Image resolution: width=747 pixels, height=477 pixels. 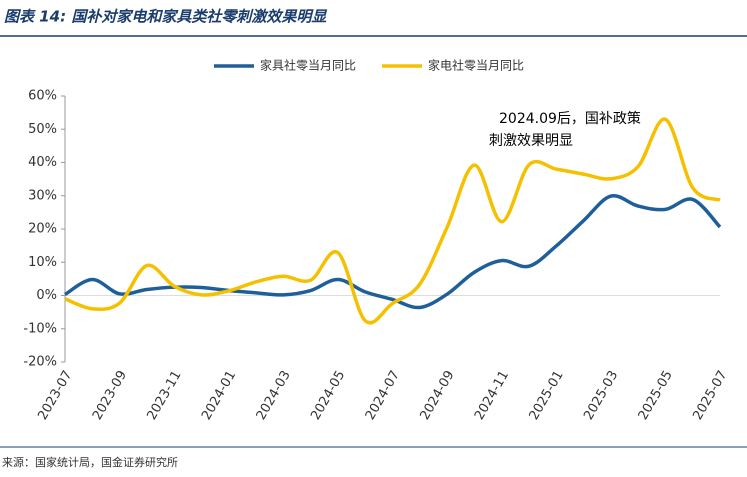 I want to click on y-tick-label: 10%, so click(x=42, y=262).